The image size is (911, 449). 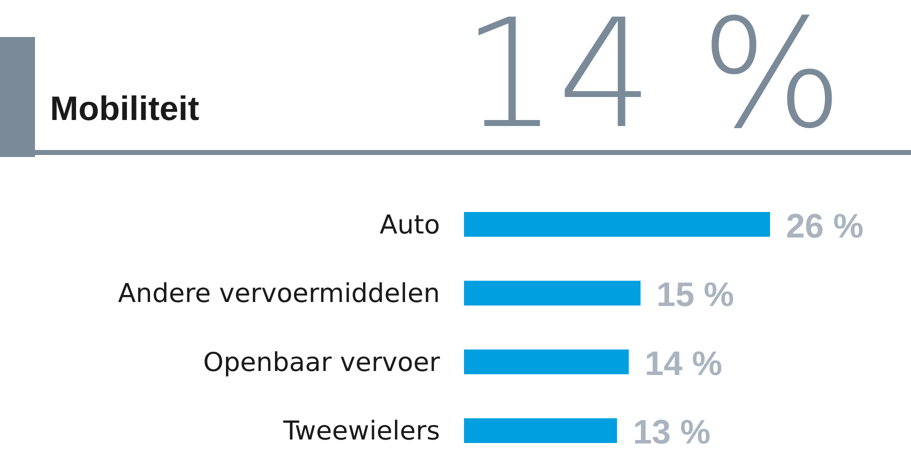 I want to click on y-tick-label: Auto, so click(x=410, y=225).